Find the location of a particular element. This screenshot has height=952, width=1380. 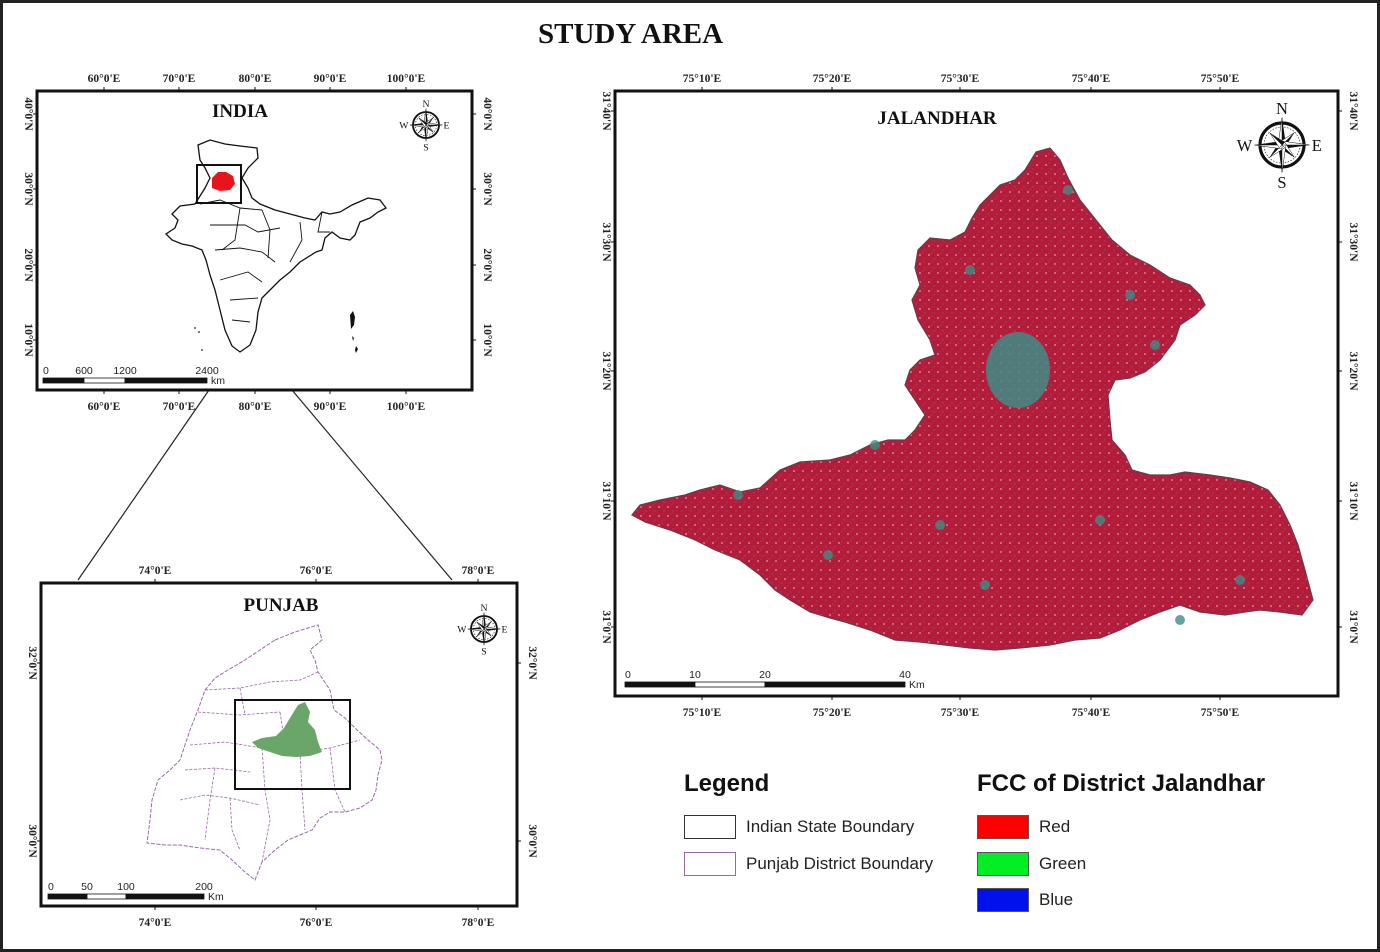

top-tick-label: 80°0'E is located at coordinates (255, 79).